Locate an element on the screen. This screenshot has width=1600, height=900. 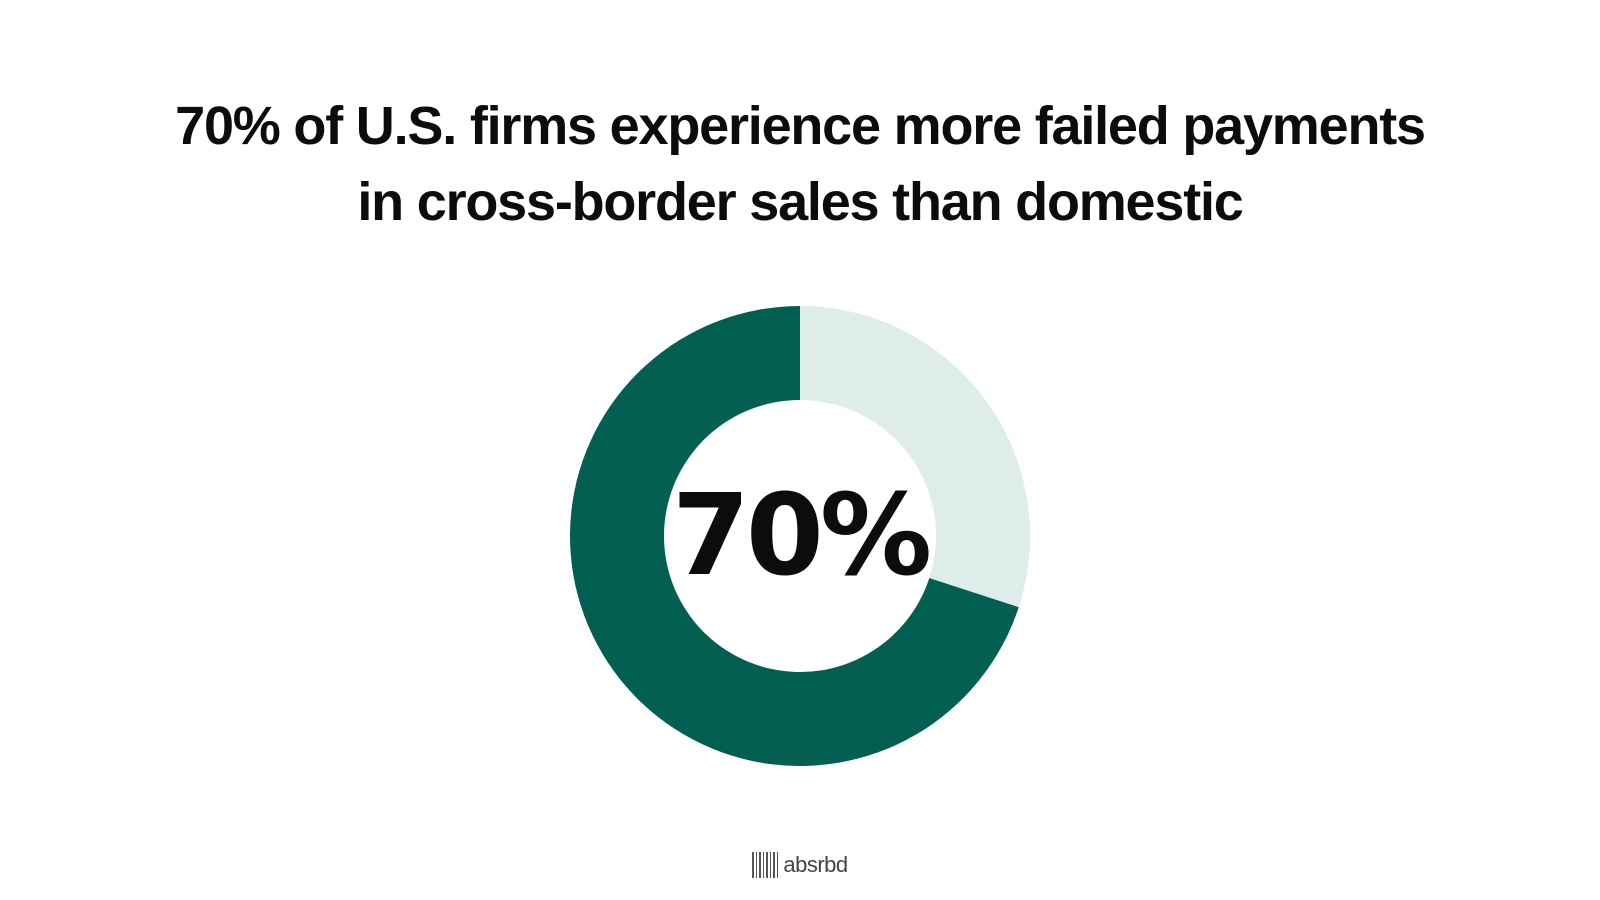
donut-slices is located at coordinates (800, 536).